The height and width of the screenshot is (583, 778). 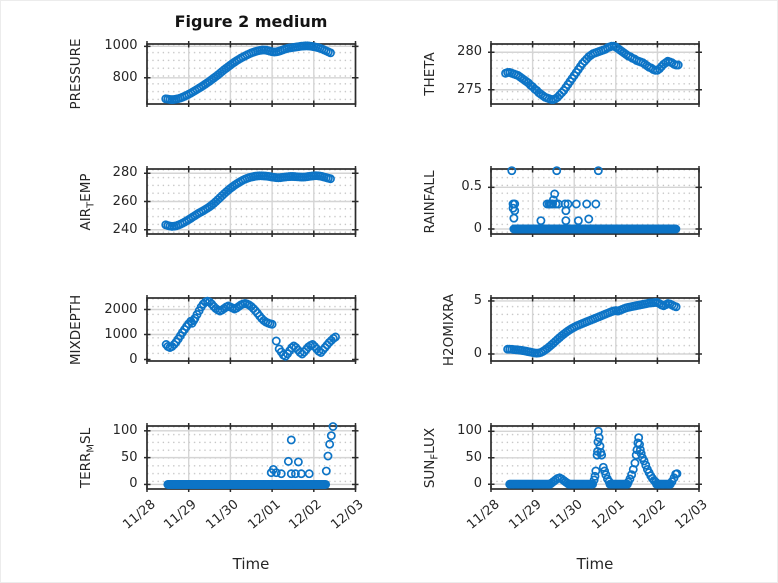 I want to click on series-sunflux, so click(x=593, y=457).